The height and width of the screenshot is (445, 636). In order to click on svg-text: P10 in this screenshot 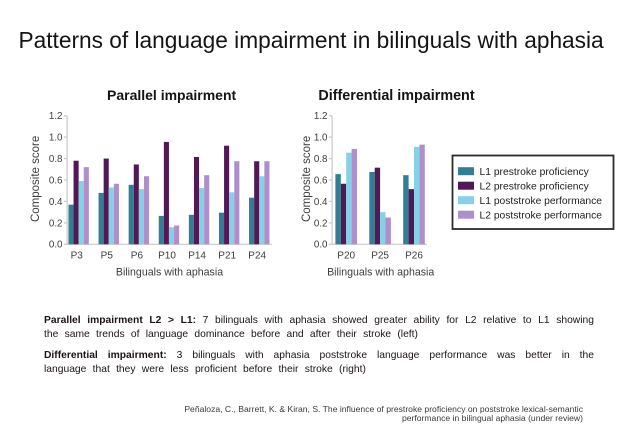, I will do `click(167, 255)`.